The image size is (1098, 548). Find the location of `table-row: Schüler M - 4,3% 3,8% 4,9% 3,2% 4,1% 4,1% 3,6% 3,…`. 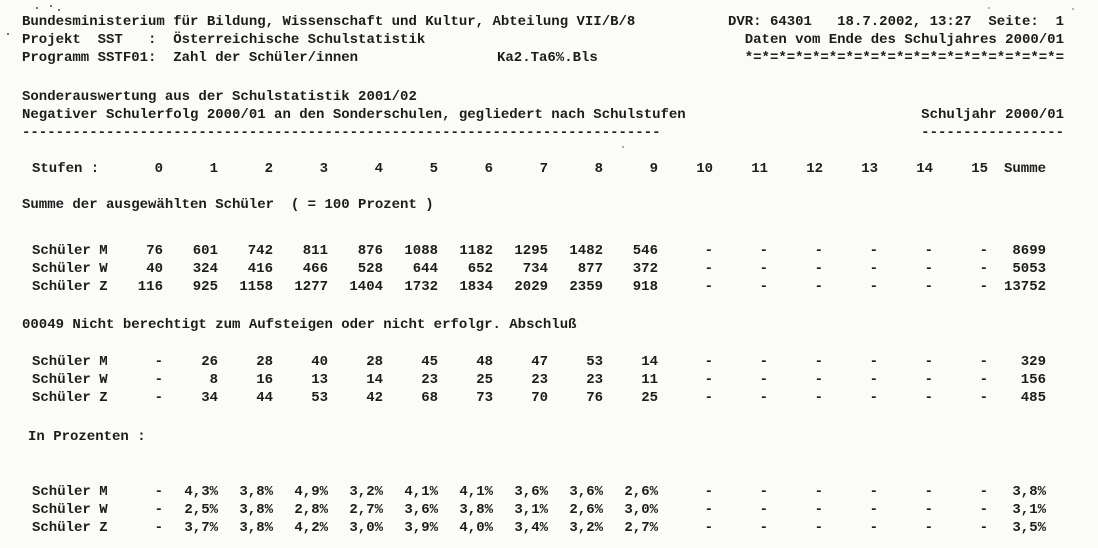

table-row: Schüler M - 4,3% 3,8% 4,9% 3,2% 4,1% 4,1% 3,6% 3,… is located at coordinates (543, 492).